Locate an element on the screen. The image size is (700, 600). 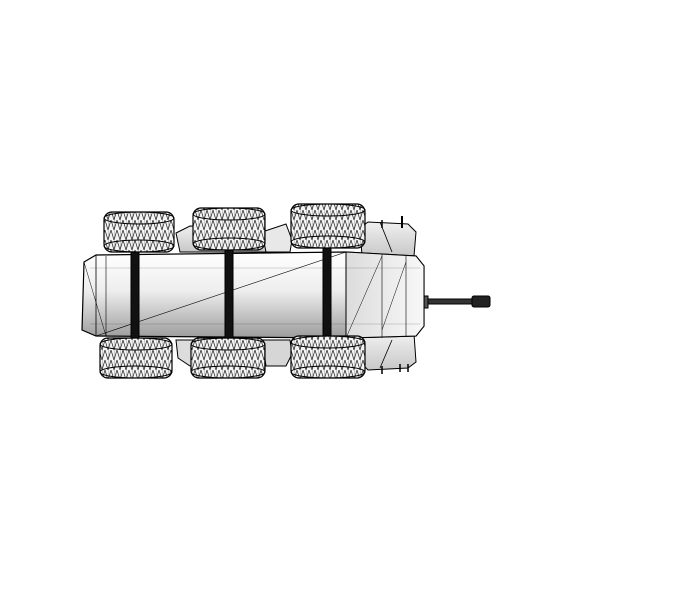
chassis-body is located at coordinates (253, 295).